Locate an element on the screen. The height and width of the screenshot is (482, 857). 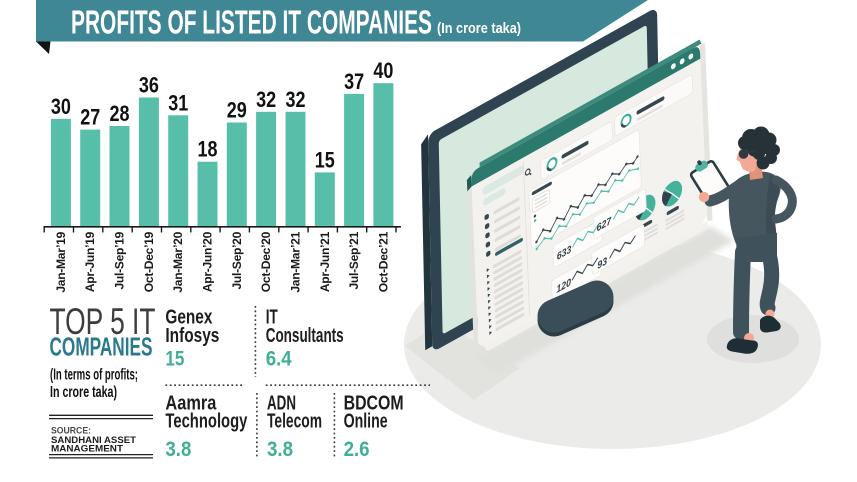
svg-text: Oct-Dec’20 is located at coordinates (266, 261).